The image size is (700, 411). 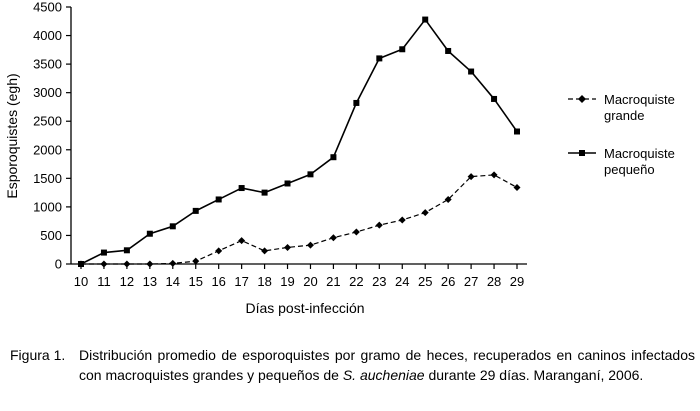 What do you see at coordinates (47, 64) in the screenshot?
I see `y-tick-label: 3500` at bounding box center [47, 64].